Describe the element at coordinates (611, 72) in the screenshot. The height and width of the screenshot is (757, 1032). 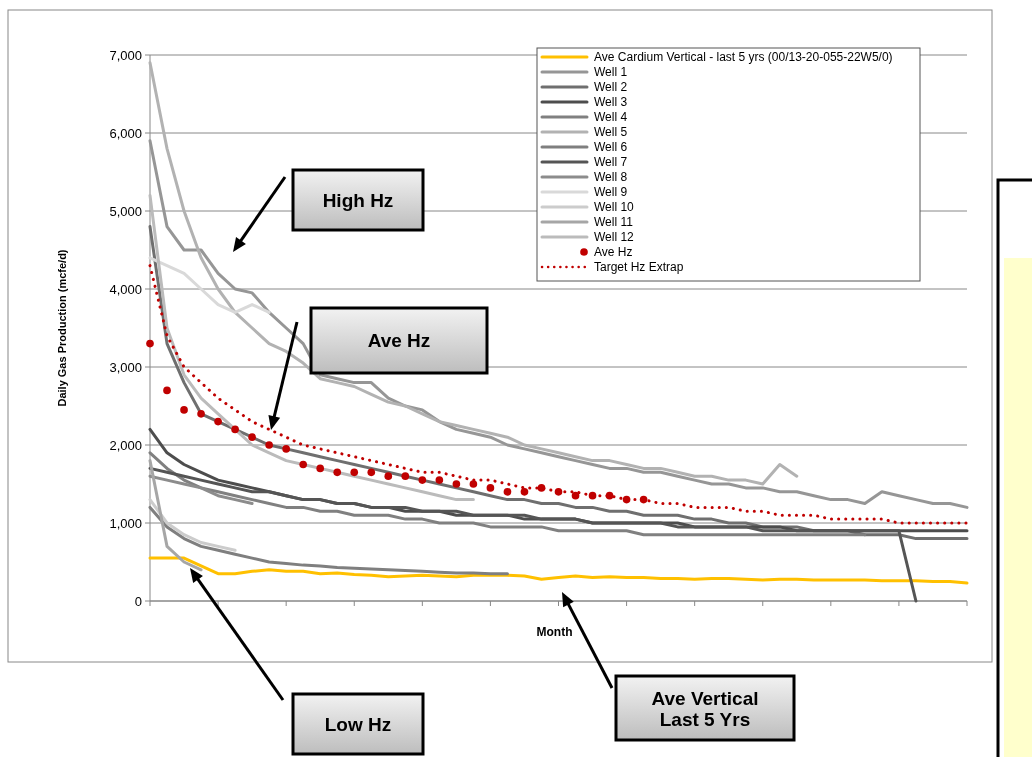
I see `legend-label: Well 1` at that location.